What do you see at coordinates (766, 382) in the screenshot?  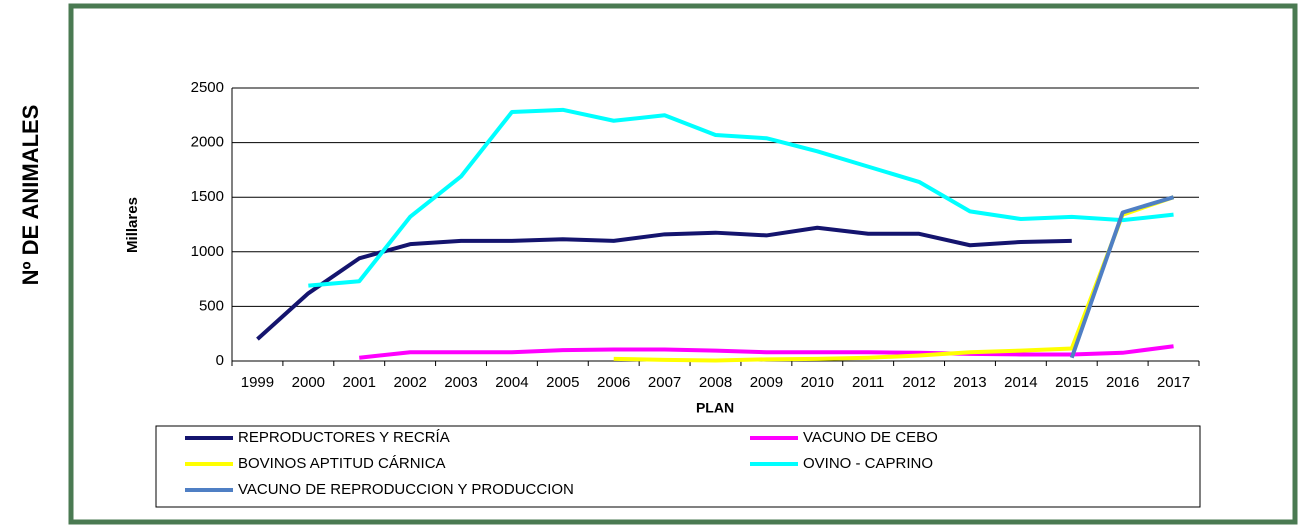 I see `x-tick-label: 2009` at bounding box center [766, 382].